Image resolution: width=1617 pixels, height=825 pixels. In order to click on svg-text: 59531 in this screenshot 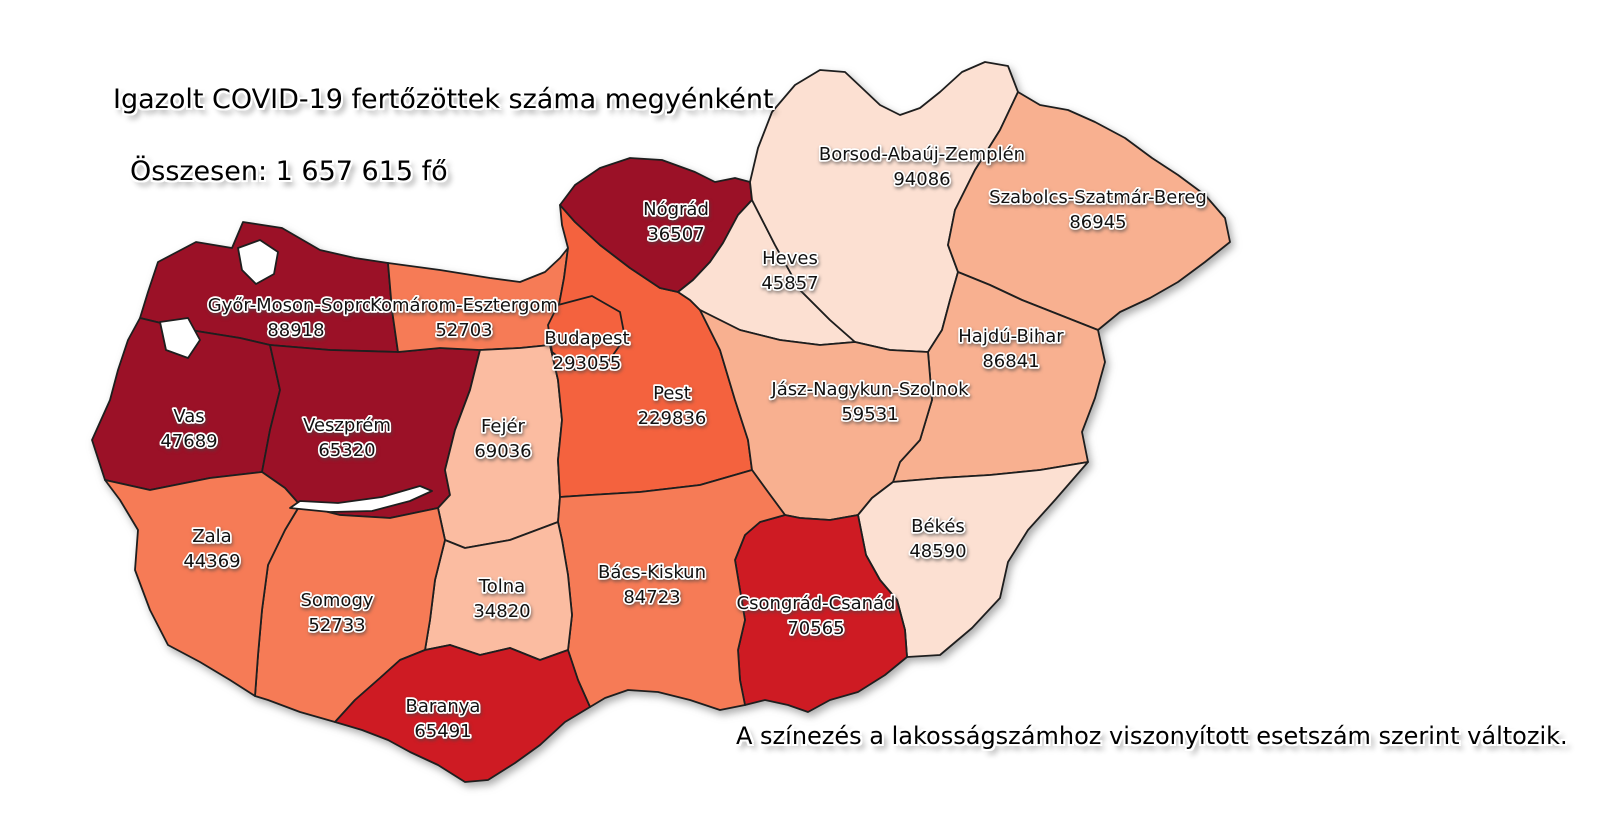, I will do `click(869, 414)`.